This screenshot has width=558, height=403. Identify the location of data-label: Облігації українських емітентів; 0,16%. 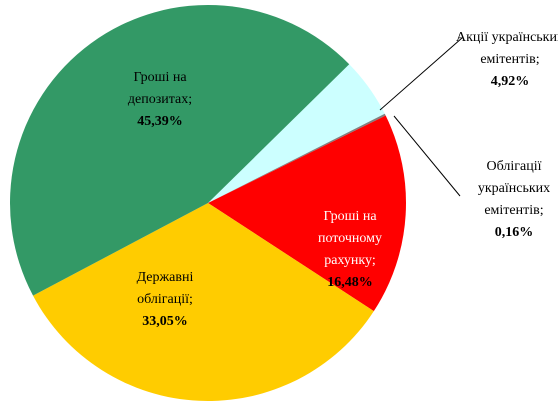
(508, 200).